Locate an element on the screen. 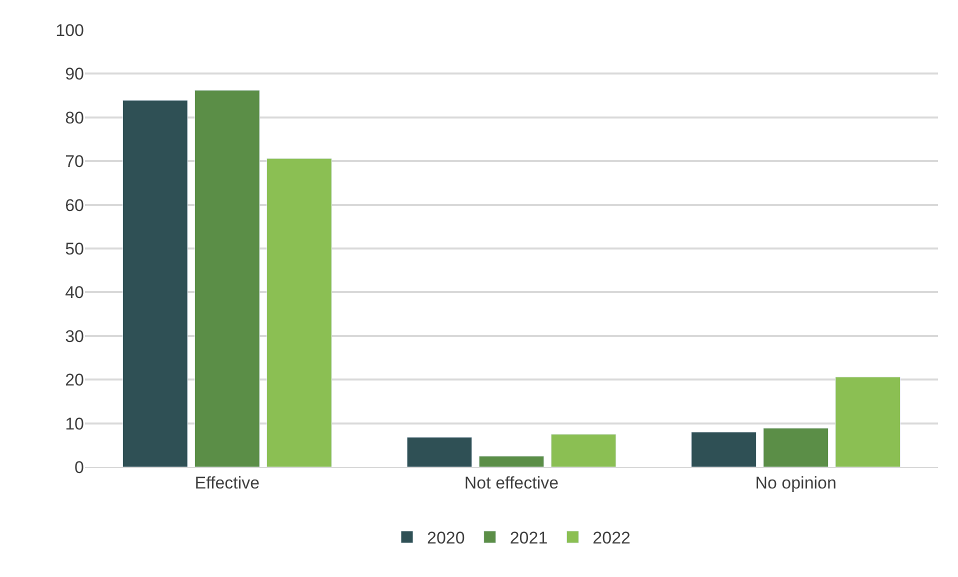  y-tick-label: 10 is located at coordinates (74, 424).